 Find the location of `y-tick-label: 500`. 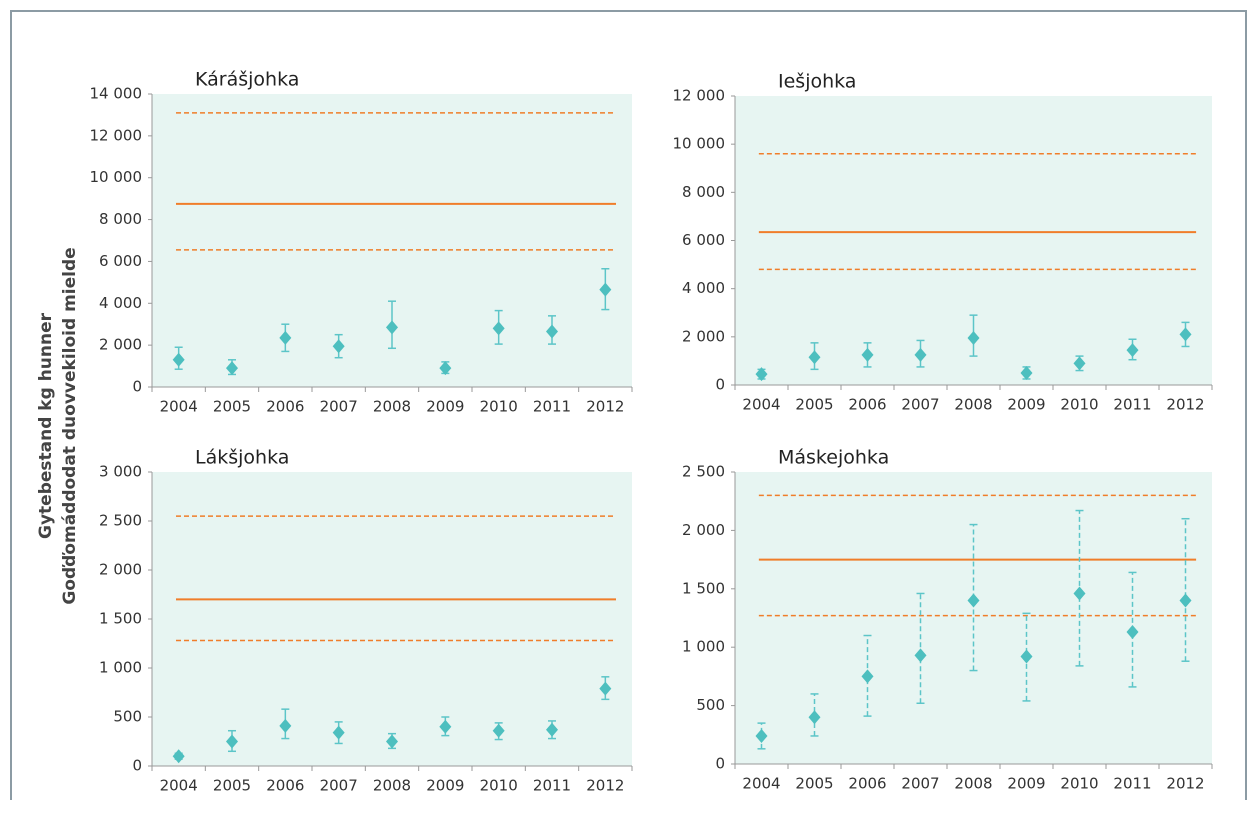

y-tick-label: 500 is located at coordinates (127, 717).